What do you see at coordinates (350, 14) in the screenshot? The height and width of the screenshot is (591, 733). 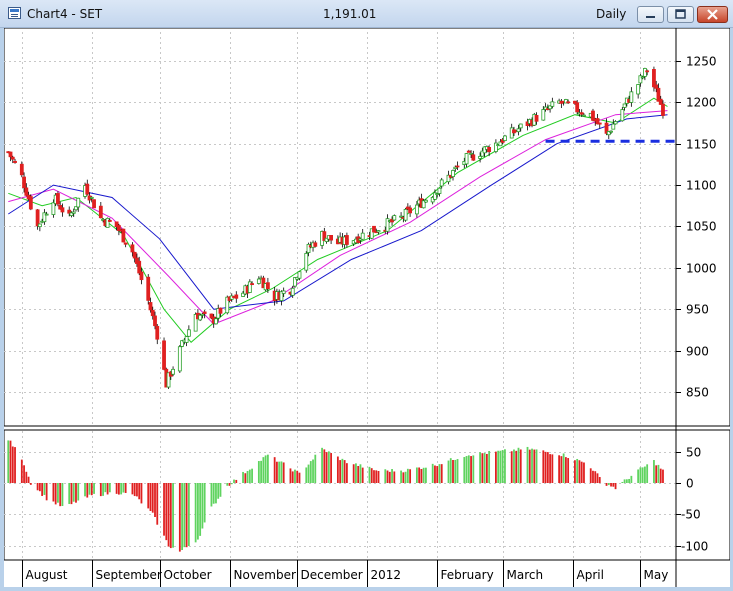 I see `last-value-readout: 1,191.01` at bounding box center [350, 14].